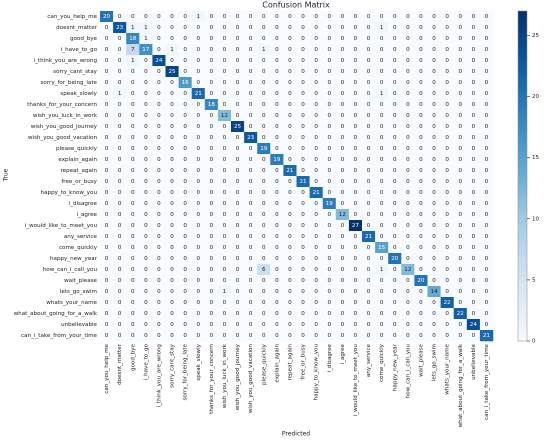 The image size is (550, 444). I want to click on x-tick-label: happy_to_know_you, so click(317, 372).